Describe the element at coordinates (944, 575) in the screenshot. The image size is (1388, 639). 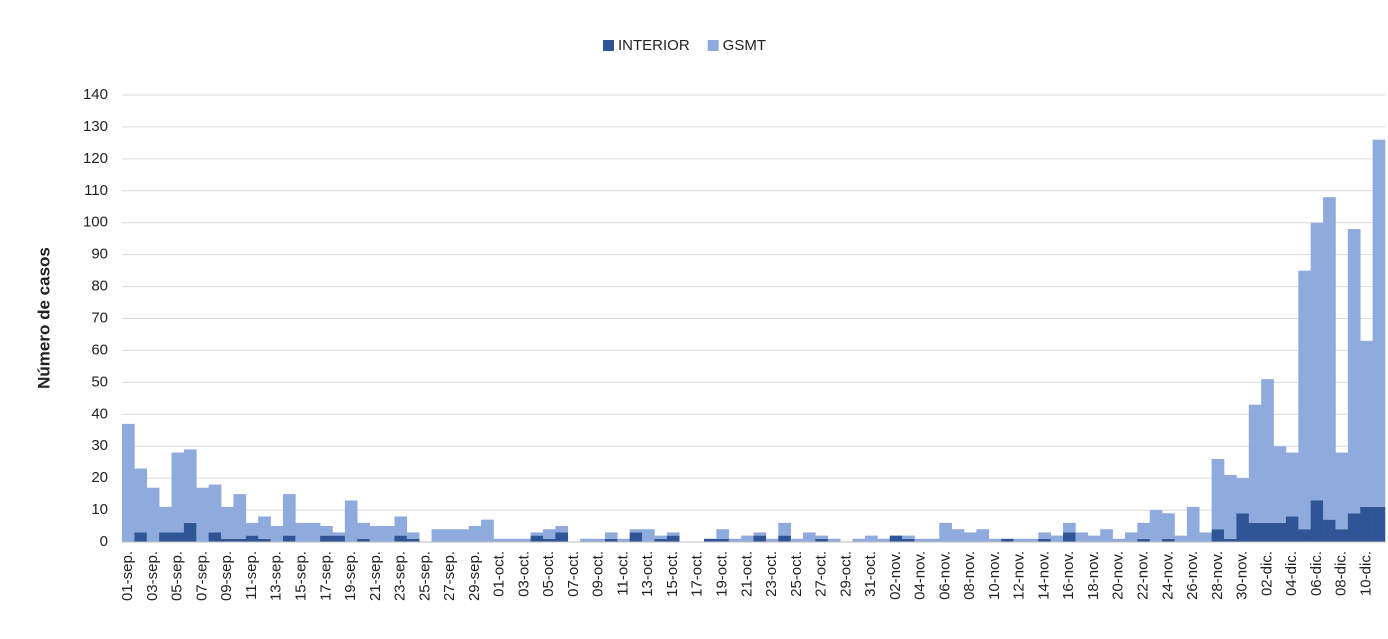
I see `x-tick-label: 06-nov.` at that location.